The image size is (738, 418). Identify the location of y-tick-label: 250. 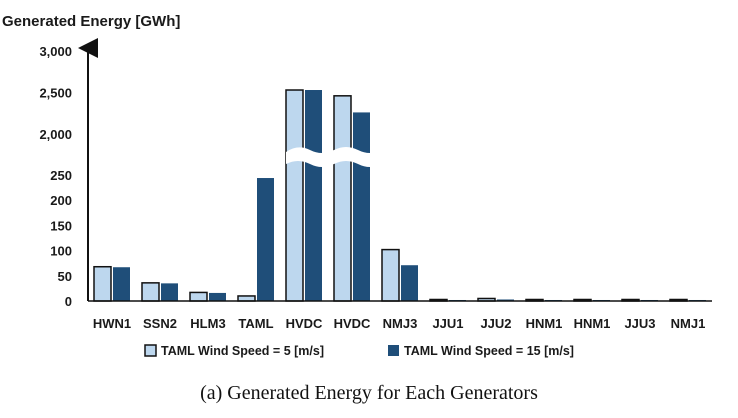
(61, 175).